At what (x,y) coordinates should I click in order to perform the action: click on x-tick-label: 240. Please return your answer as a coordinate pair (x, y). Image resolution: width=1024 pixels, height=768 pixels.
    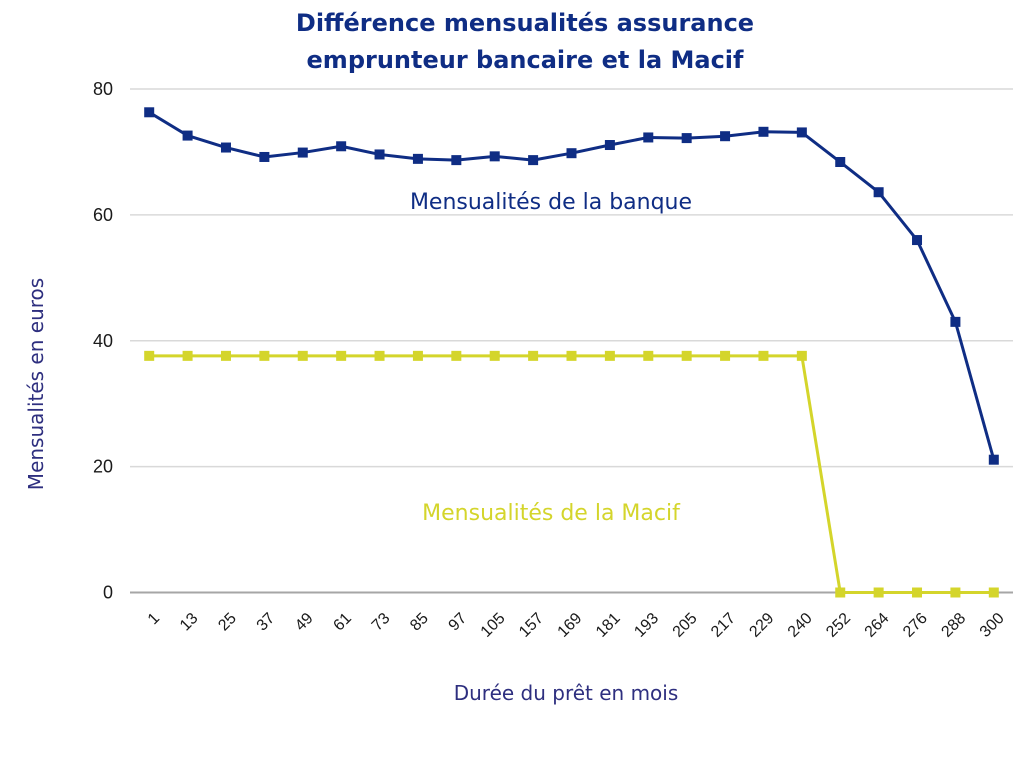
    Looking at the image, I should click on (800, 625).